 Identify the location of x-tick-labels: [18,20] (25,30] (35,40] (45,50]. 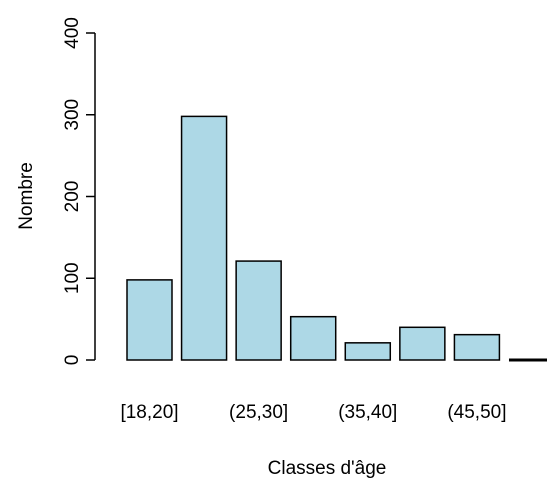
(313, 412).